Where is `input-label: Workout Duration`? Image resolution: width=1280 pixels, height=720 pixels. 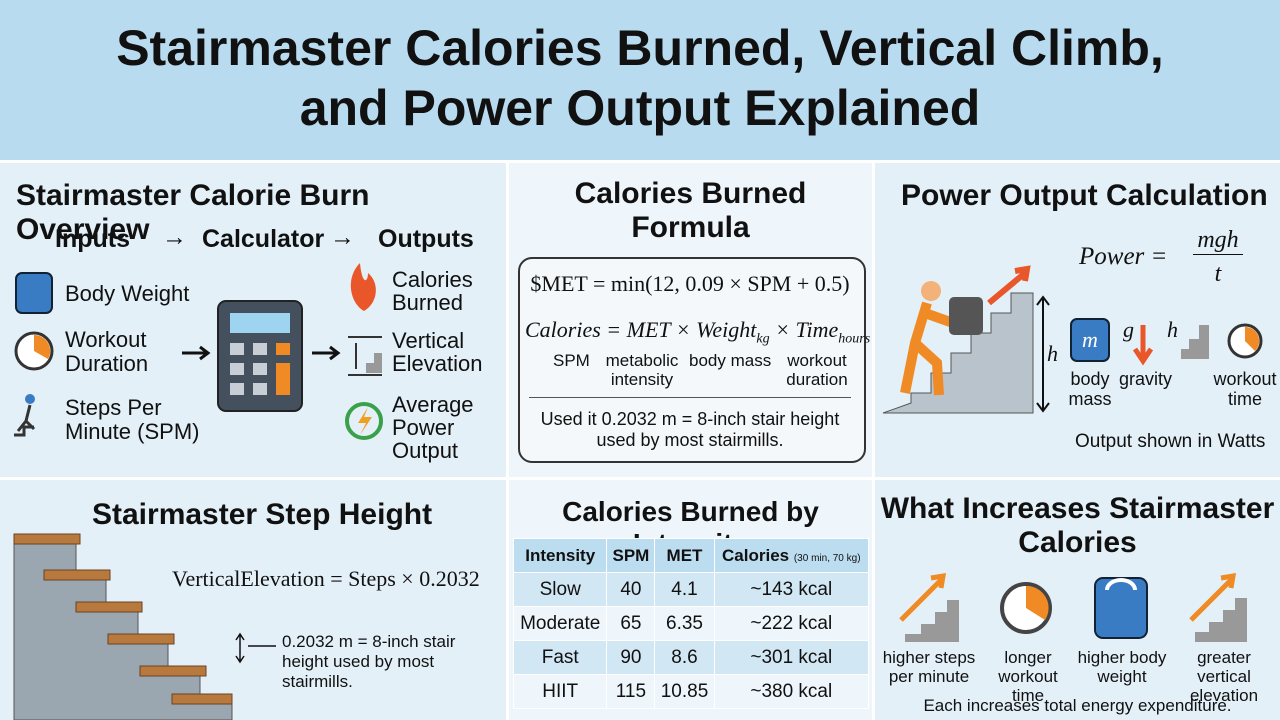
input-label: Workout Duration is located at coordinates (107, 351).